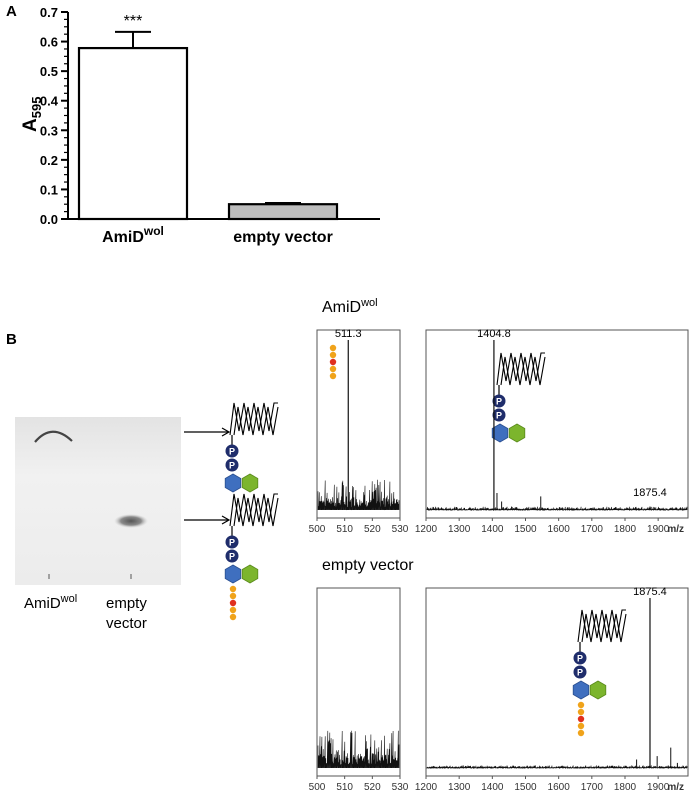 The height and width of the screenshot is (794, 694). What do you see at coordinates (133, 21) in the screenshot?
I see `significance-label: ***` at bounding box center [133, 21].